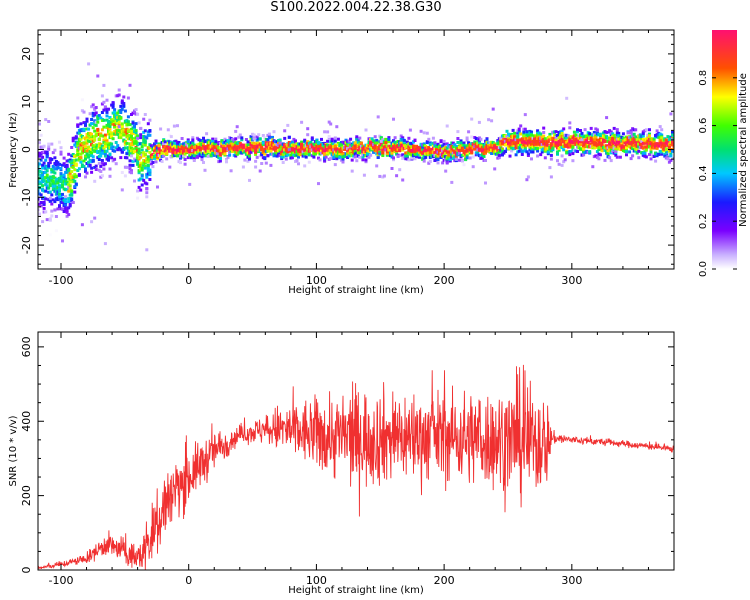 This screenshot has width=750, height=600. What do you see at coordinates (444, 280) in the screenshot?
I see `x-tick-label: 200` at bounding box center [444, 280].